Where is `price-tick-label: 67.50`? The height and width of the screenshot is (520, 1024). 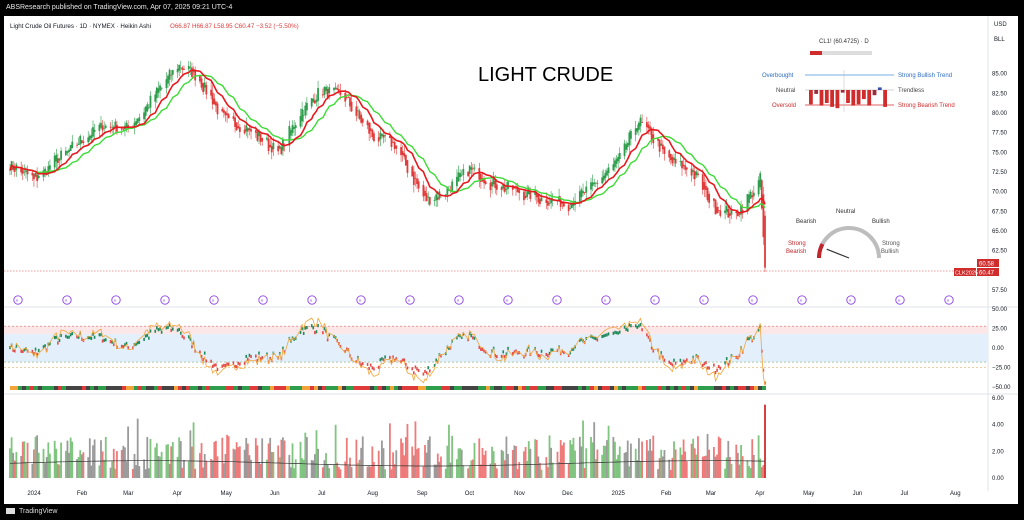 price-tick-label: 67.50 is located at coordinates (1000, 212).